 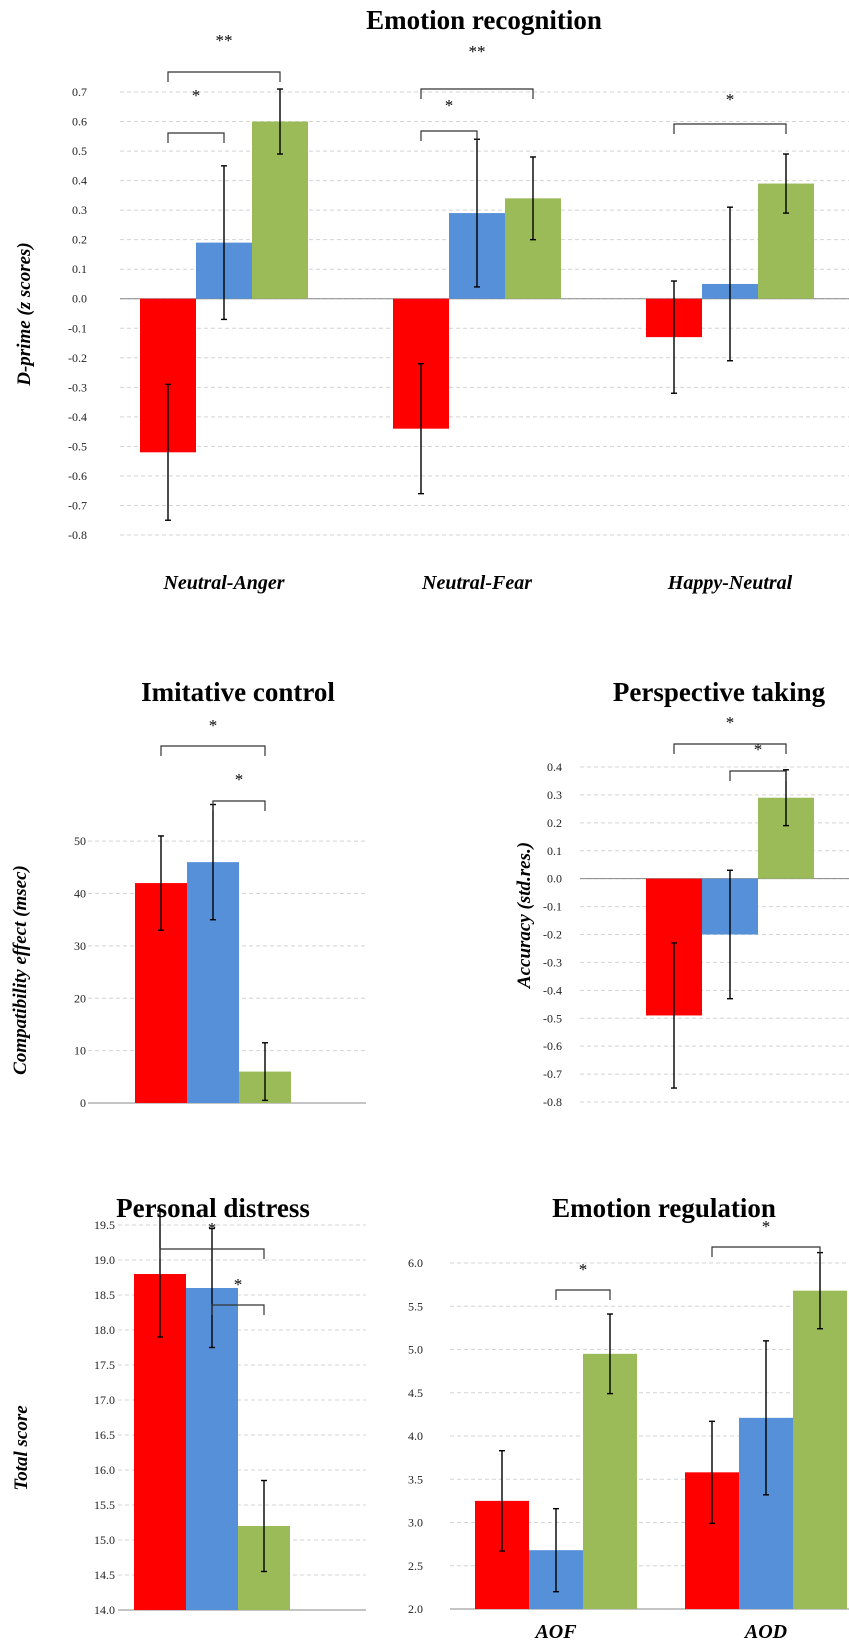 What do you see at coordinates (415, 1479) in the screenshot?
I see `y-tick-label: 3.5` at bounding box center [415, 1479].